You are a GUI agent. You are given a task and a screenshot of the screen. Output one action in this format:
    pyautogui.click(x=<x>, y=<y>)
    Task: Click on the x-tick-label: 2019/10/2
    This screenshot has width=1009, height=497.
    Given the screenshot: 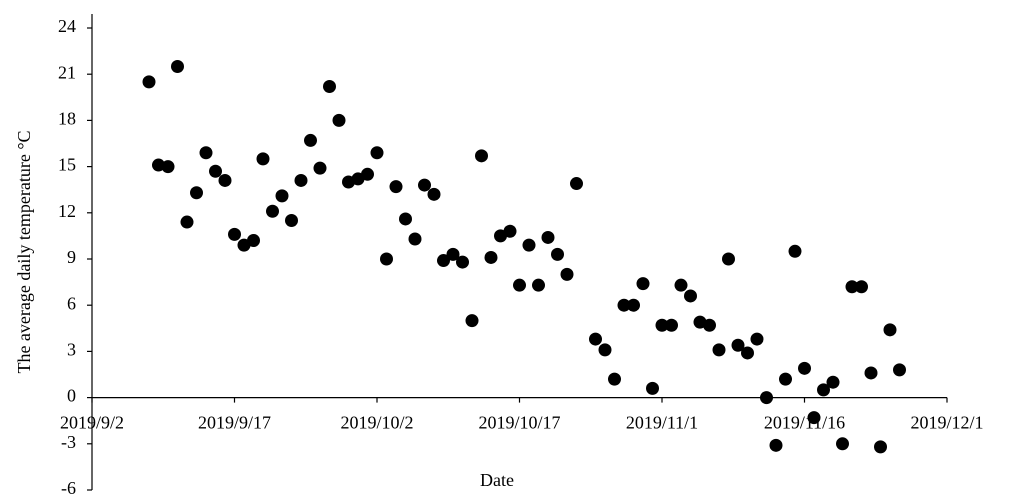 What is the action you would take?
    pyautogui.click(x=376, y=423)
    